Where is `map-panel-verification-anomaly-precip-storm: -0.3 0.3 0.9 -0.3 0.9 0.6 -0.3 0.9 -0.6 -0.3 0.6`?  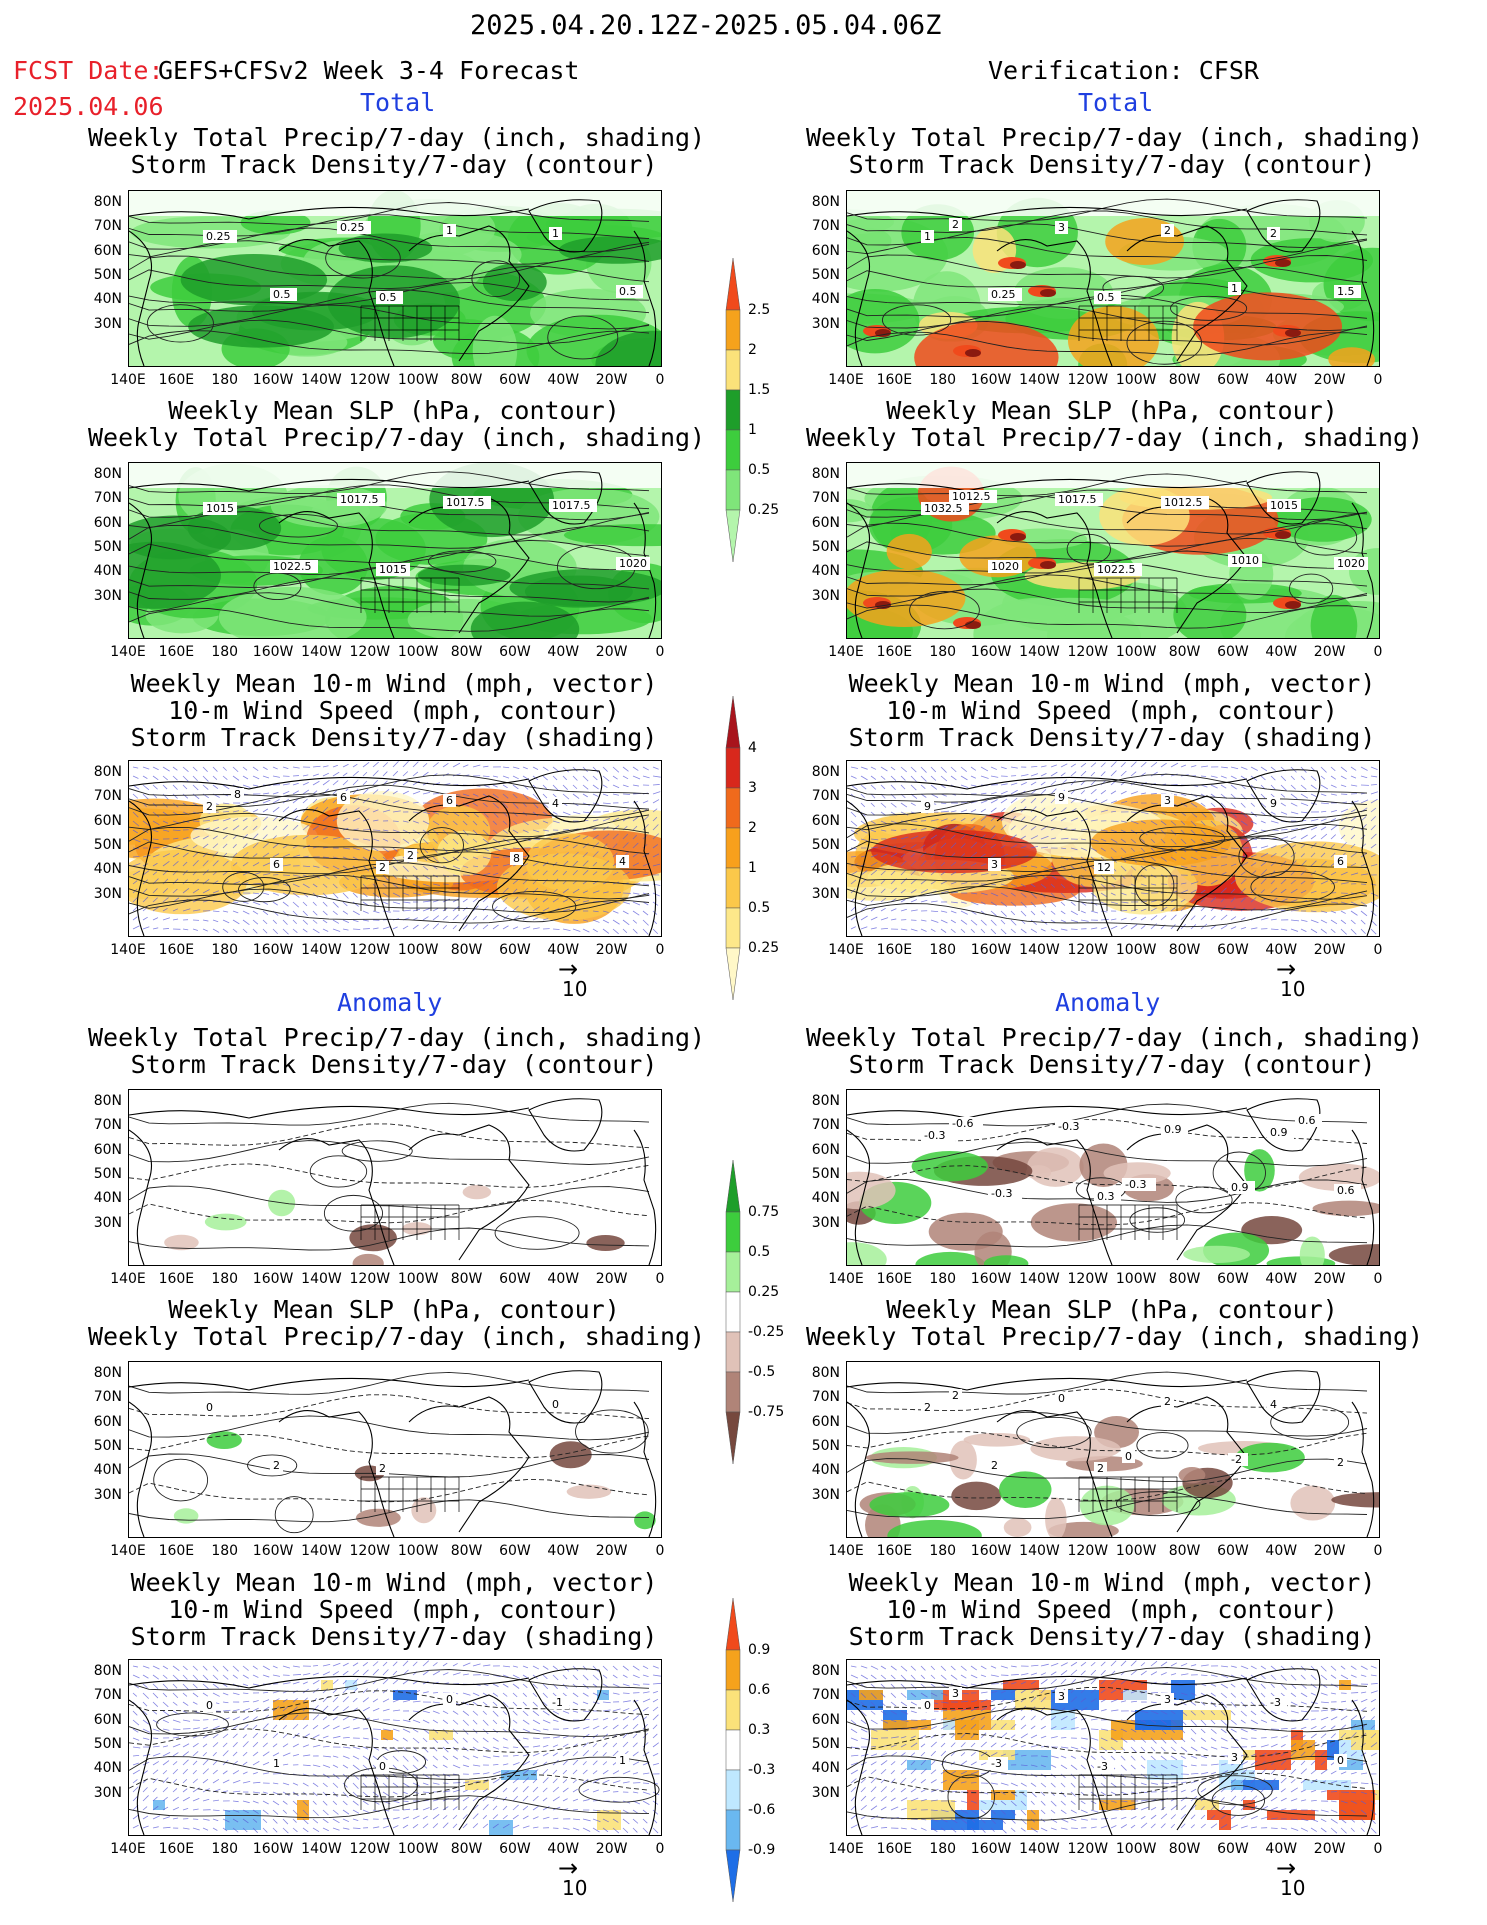
map-panel-verification-anomaly-precip-storm: -0.3 0.3 0.9 -0.3 0.9 0.6 -0.3 0.9 -0.6 -0.3 0.6 is located at coordinates (1113, 1177).